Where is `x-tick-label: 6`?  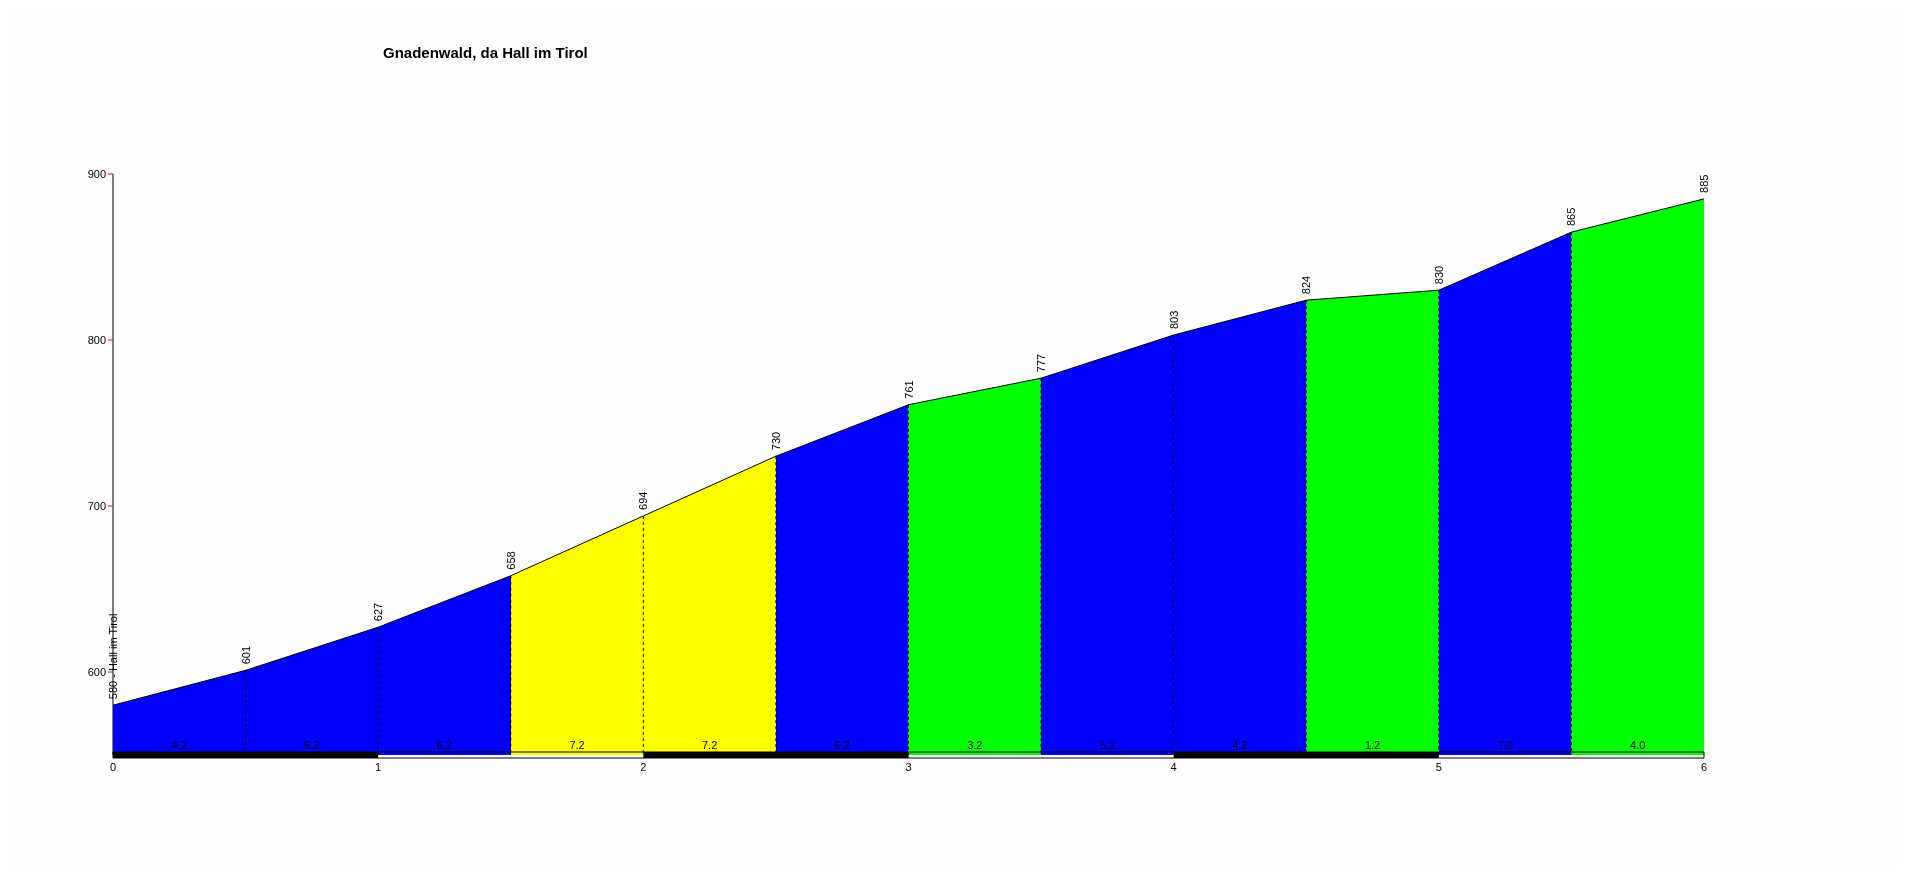
x-tick-label: 6 is located at coordinates (1704, 766).